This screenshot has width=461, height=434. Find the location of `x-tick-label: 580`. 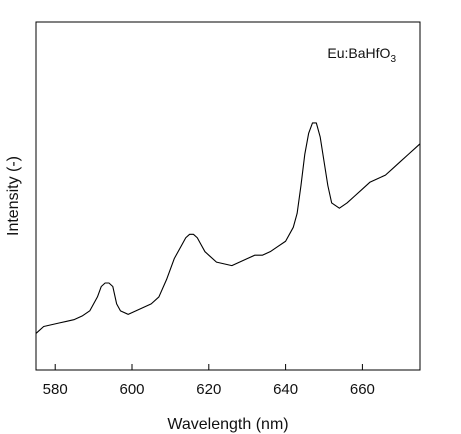

x-tick-label: 580 is located at coordinates (55, 389).